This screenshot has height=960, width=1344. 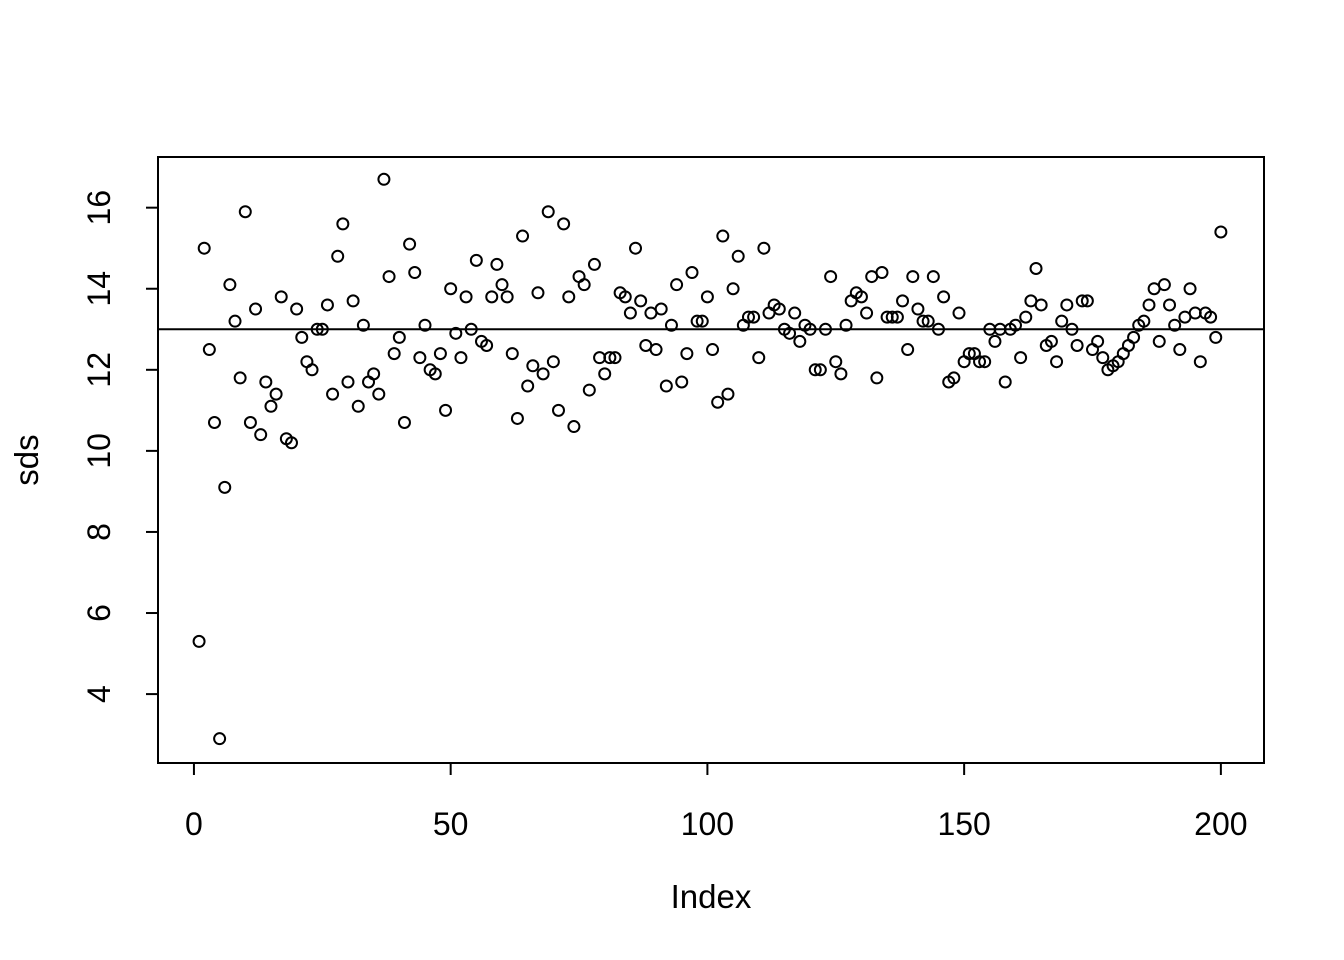 What do you see at coordinates (194, 824) in the screenshot?
I see `x-tick-label: 0` at bounding box center [194, 824].